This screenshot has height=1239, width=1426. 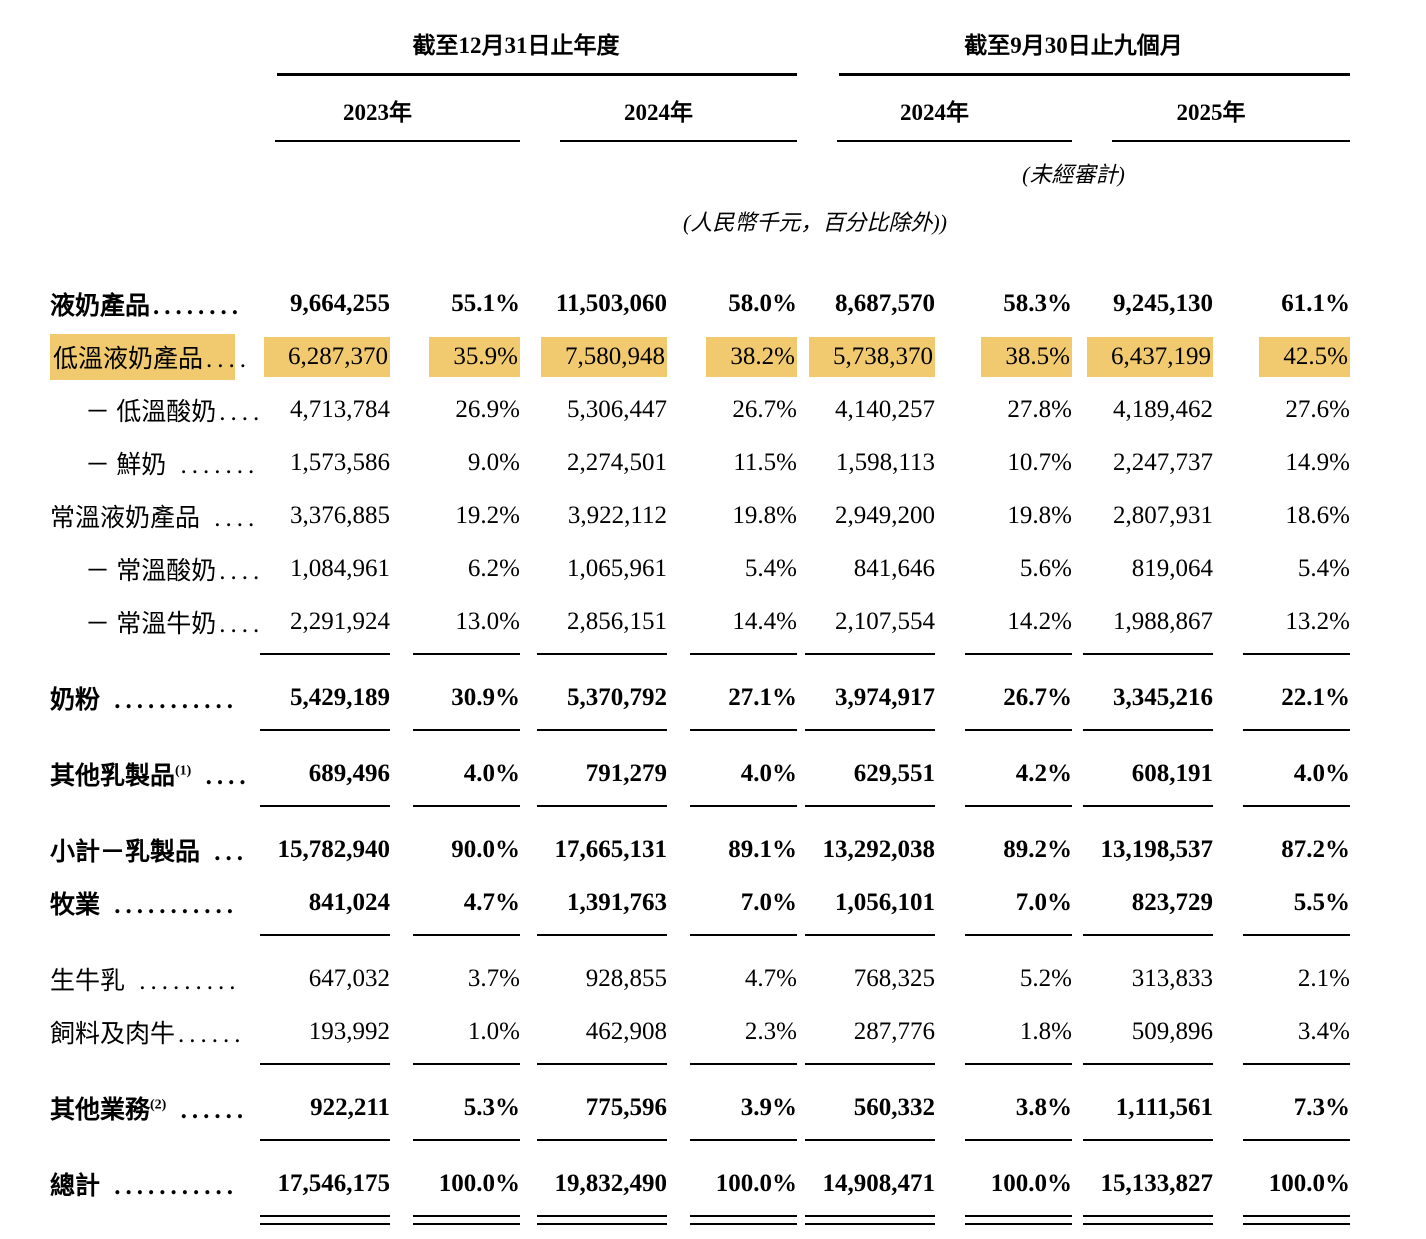 I want to click on amount-value: 608,191, so click(x=1142, y=773).